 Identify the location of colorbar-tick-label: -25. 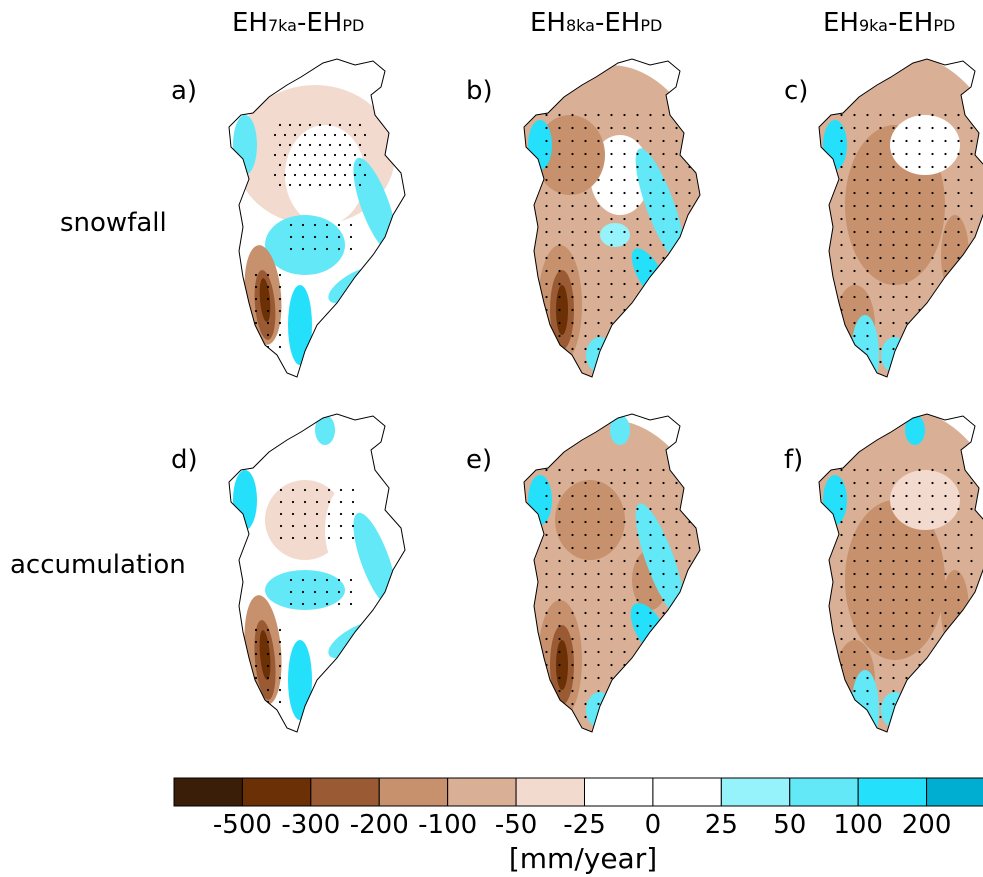
(584, 825).